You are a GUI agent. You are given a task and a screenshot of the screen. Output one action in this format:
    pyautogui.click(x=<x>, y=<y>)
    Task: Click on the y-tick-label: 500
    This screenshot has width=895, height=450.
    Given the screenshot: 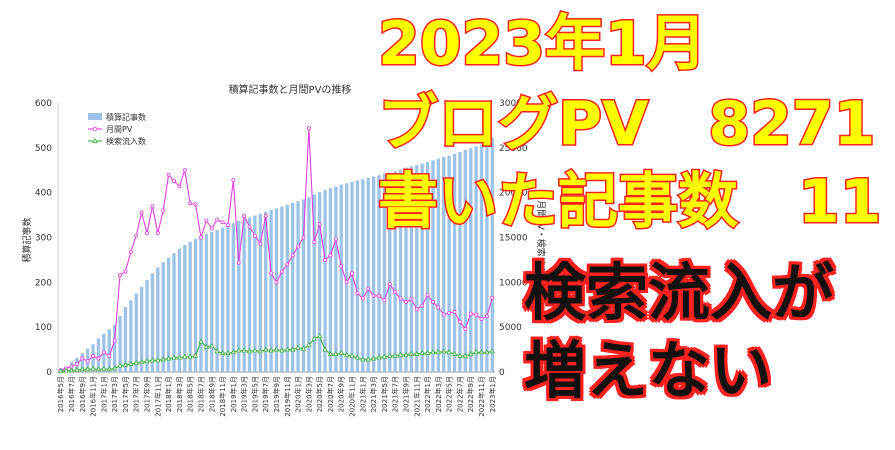 What is the action you would take?
    pyautogui.click(x=43, y=149)
    